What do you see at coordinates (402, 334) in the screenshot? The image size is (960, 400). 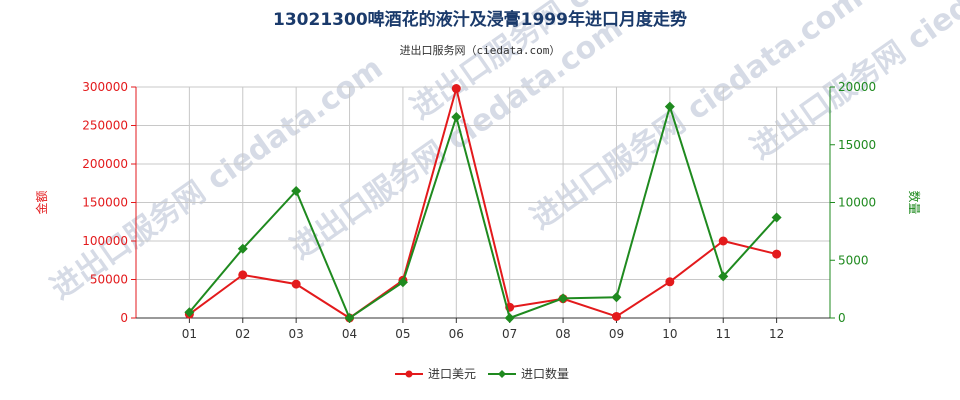 I see `x-tick-label: 05` at bounding box center [402, 334].